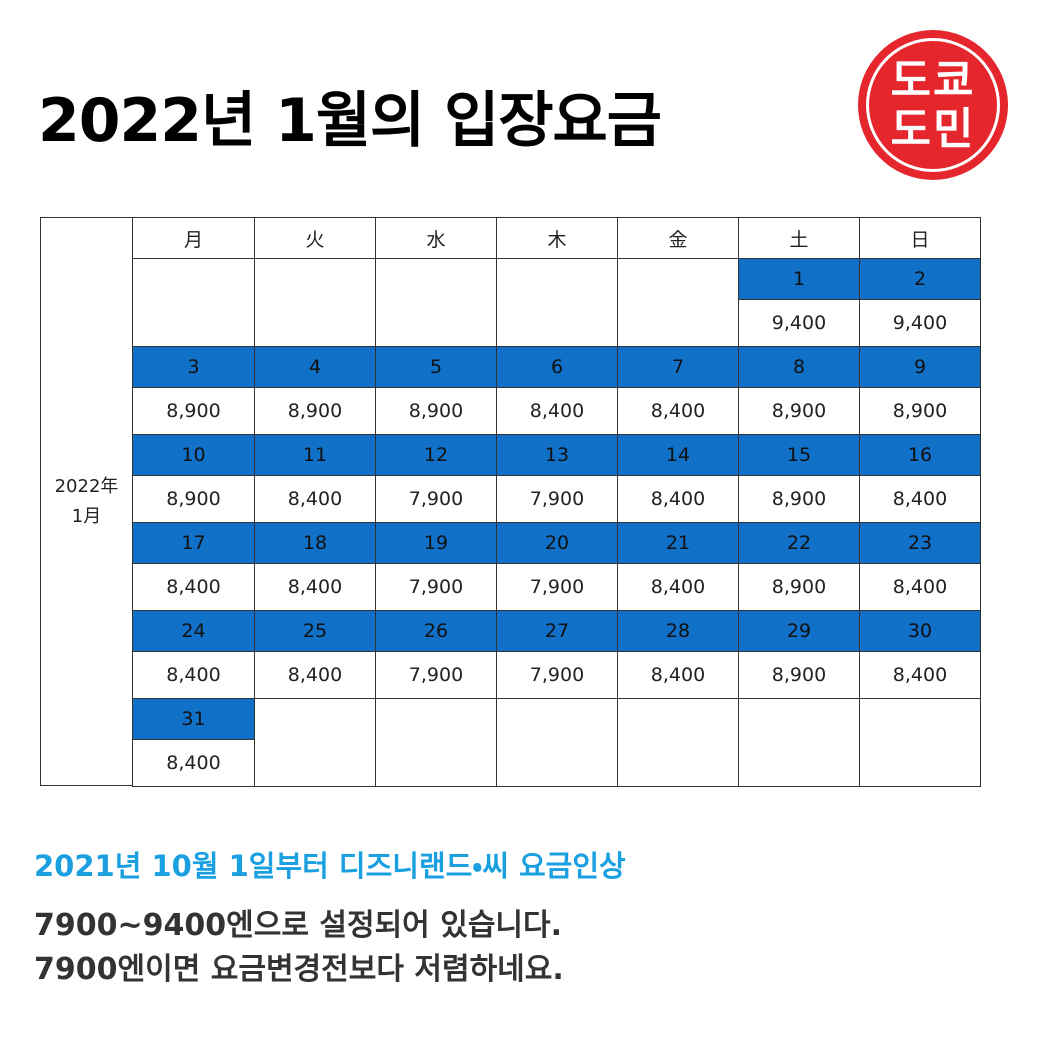 The width and height of the screenshot is (1050, 1050). I want to click on side-label: 1月, so click(86, 516).